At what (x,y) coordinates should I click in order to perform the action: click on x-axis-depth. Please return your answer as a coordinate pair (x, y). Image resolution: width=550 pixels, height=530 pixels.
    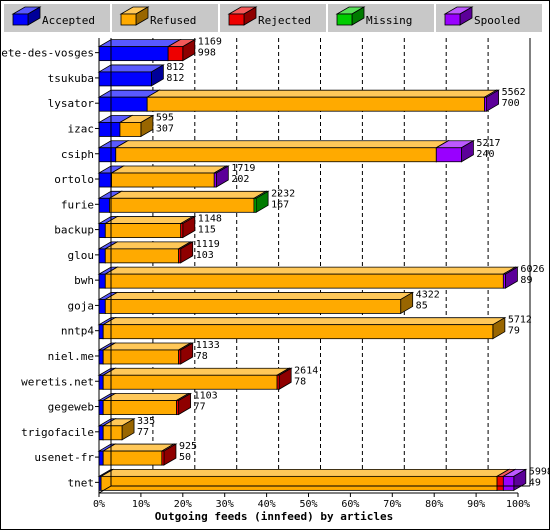
    Looking at the image, I should click on (105, 489).